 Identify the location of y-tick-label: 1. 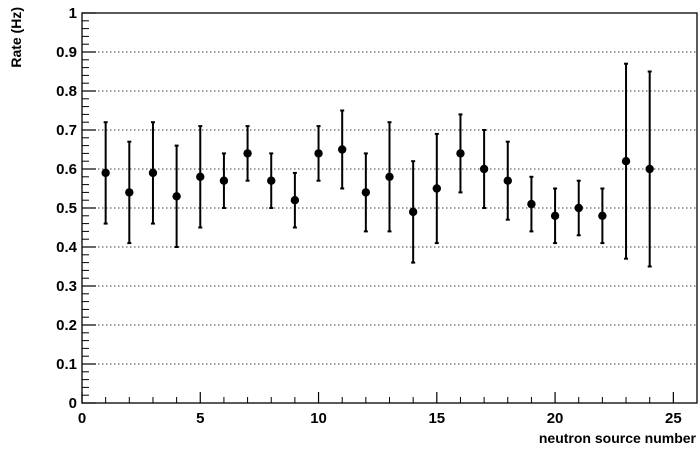
(73, 13).